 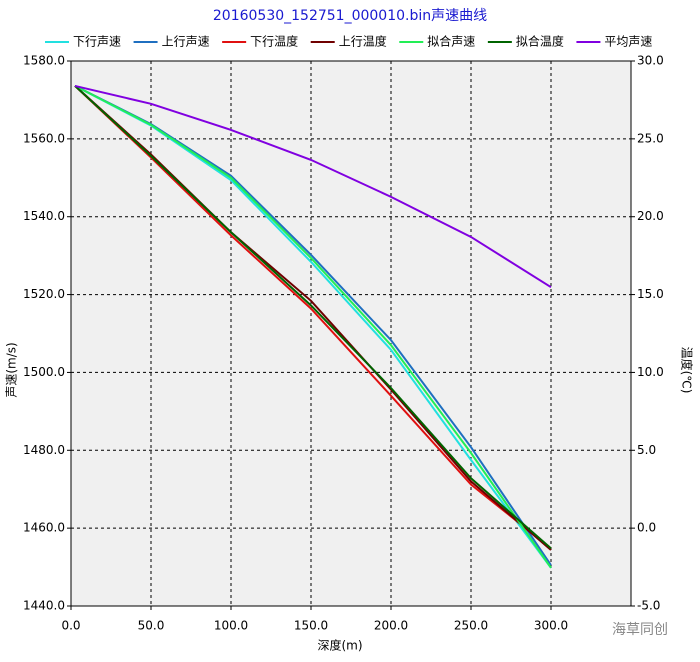 What do you see at coordinates (12, 369) in the screenshot?
I see `y-axis-label: 声速(m/s)` at bounding box center [12, 369].